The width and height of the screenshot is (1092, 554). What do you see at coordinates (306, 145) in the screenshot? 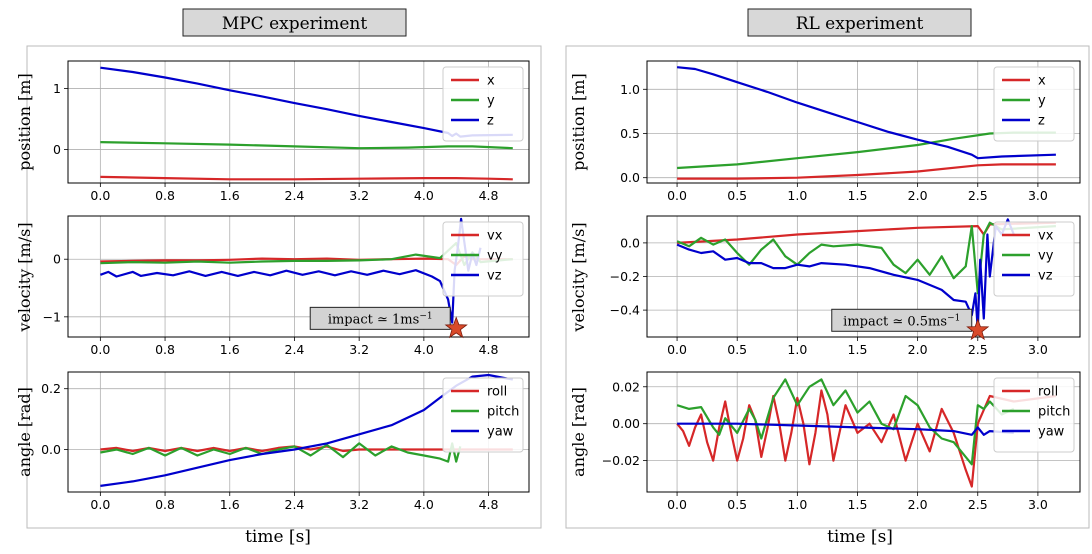
I see `mpc-position-series-y` at bounding box center [306, 145].